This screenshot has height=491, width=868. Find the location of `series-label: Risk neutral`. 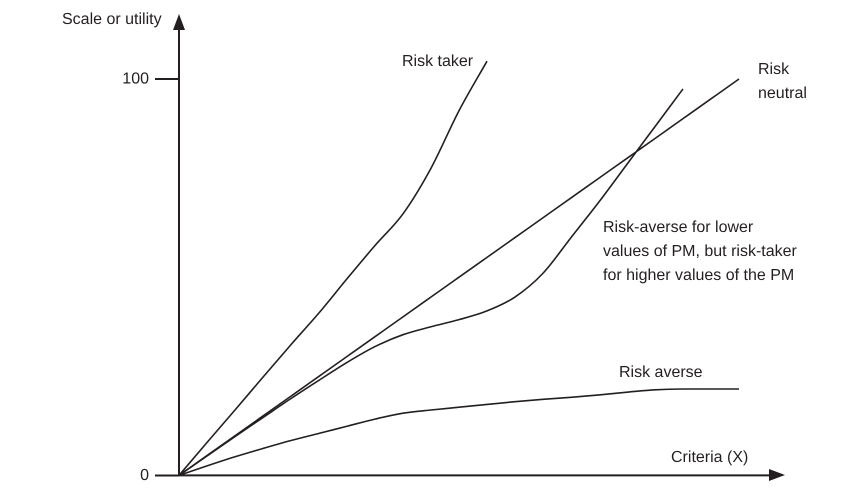

series-label: Risk neutral is located at coordinates (782, 82).